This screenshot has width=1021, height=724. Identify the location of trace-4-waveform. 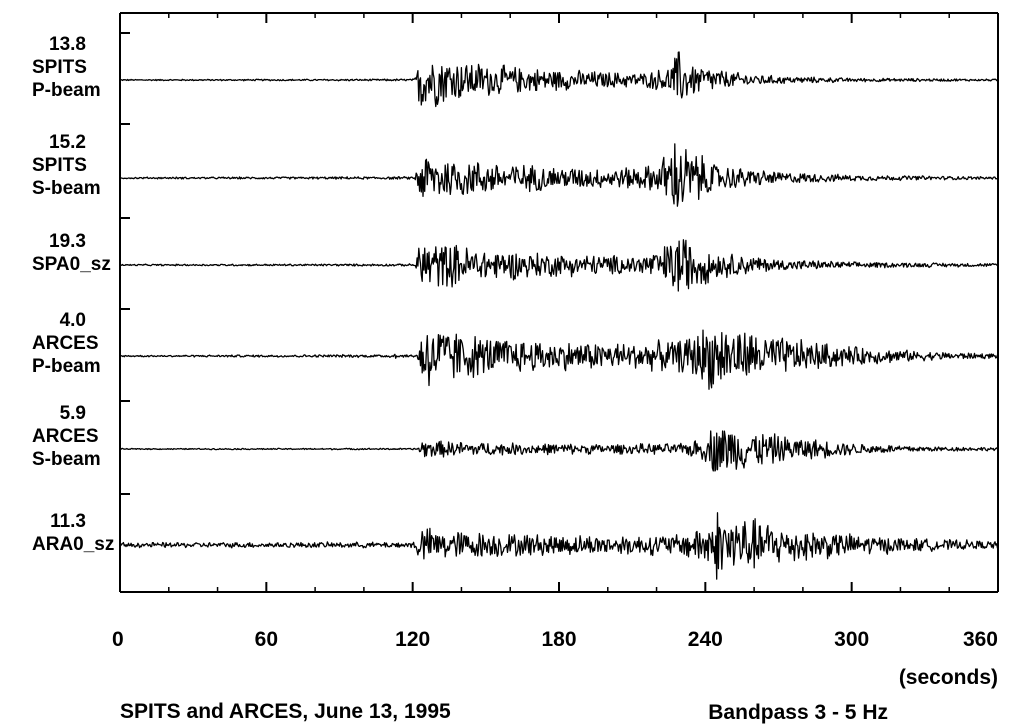
(559, 359).